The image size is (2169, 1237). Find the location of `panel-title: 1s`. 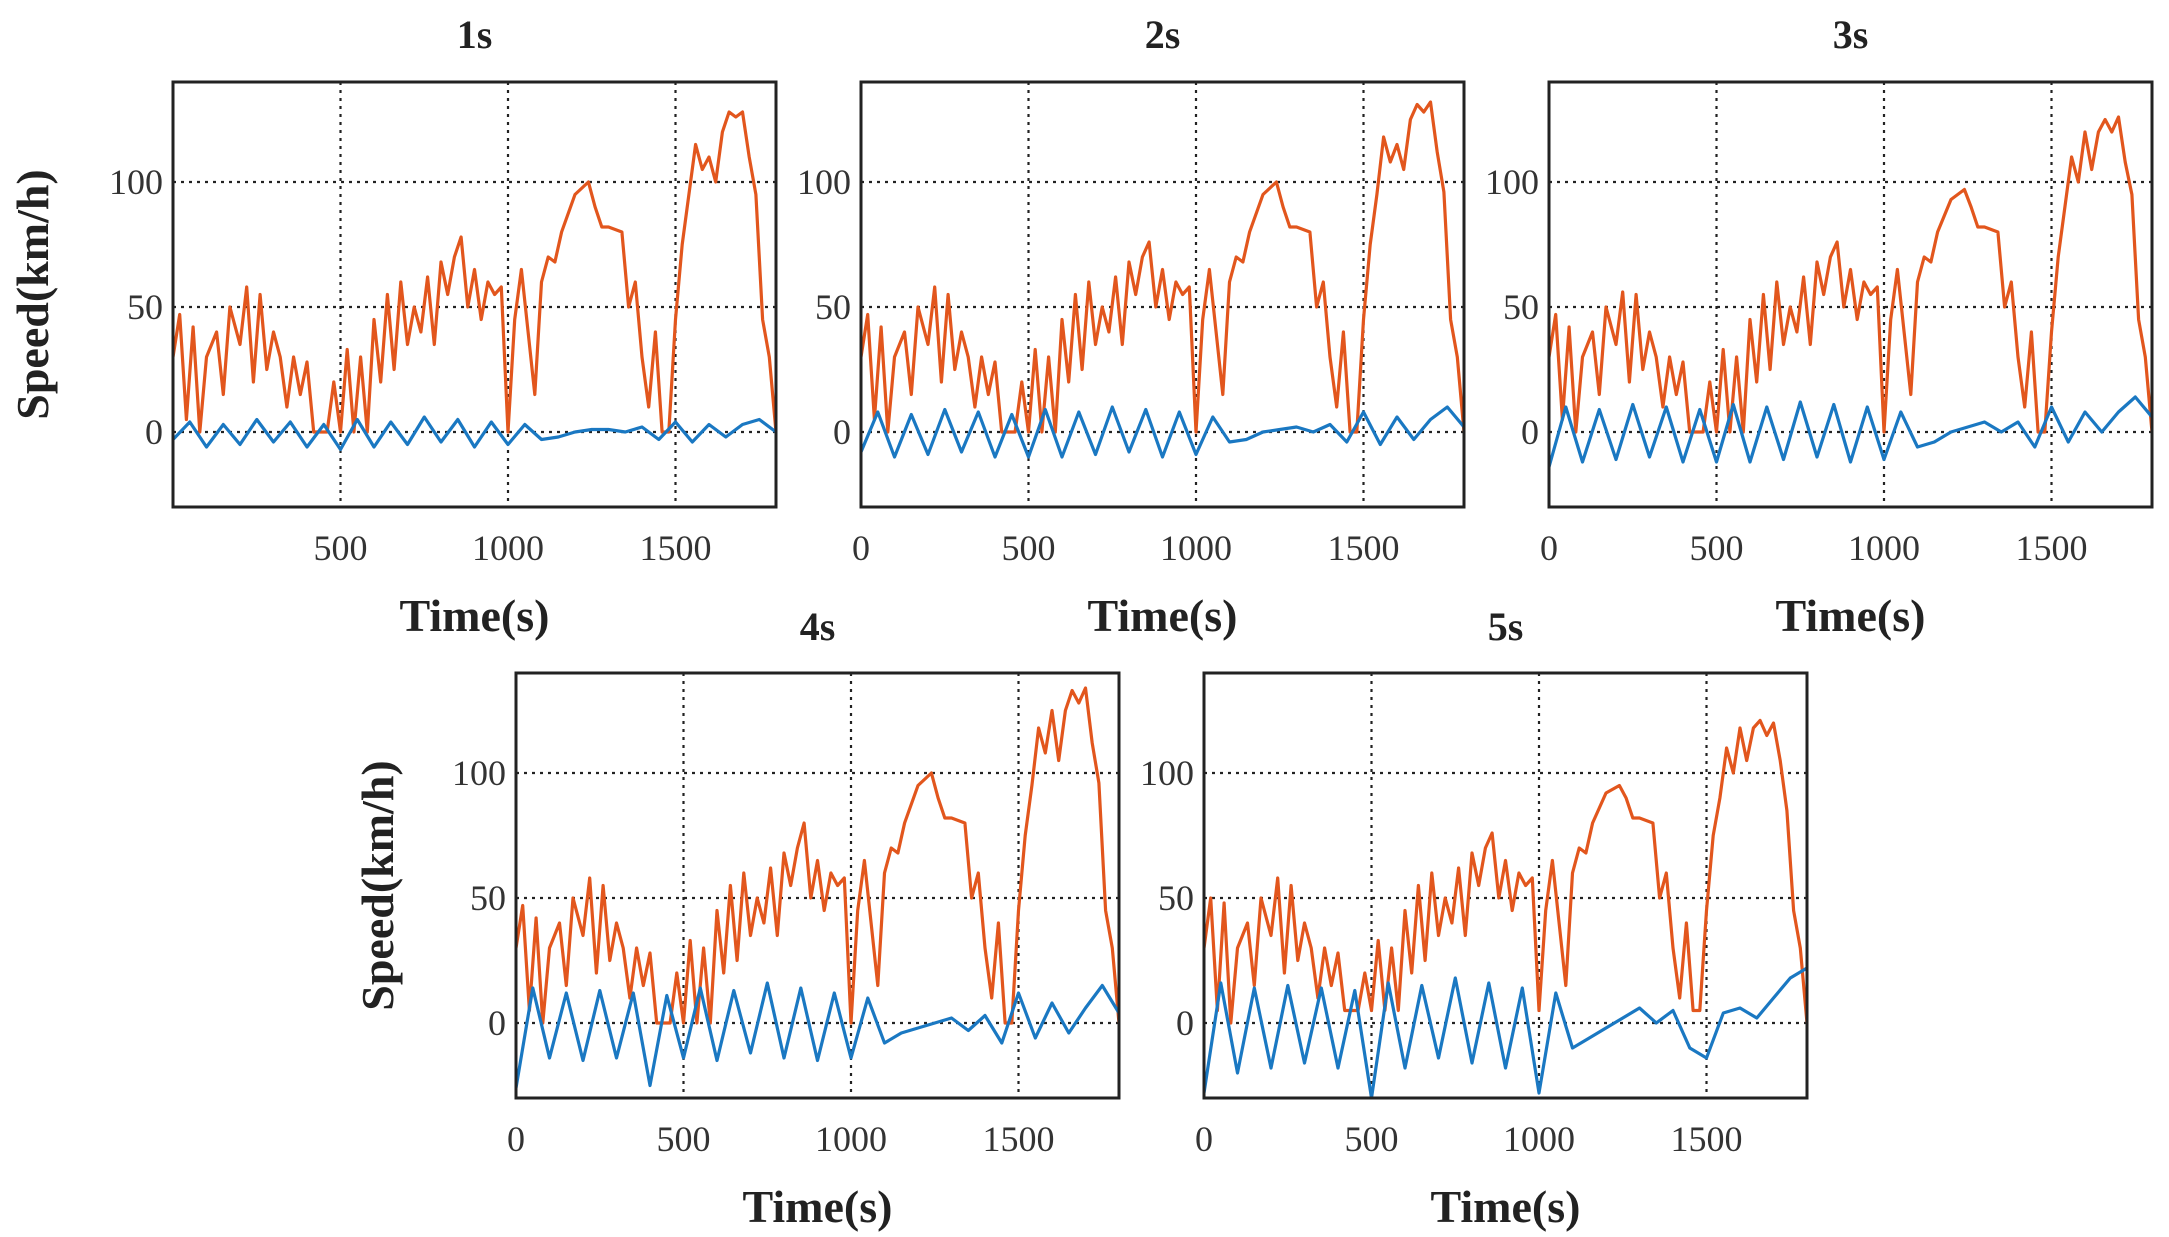

panel-title: 1s is located at coordinates (475, 34).